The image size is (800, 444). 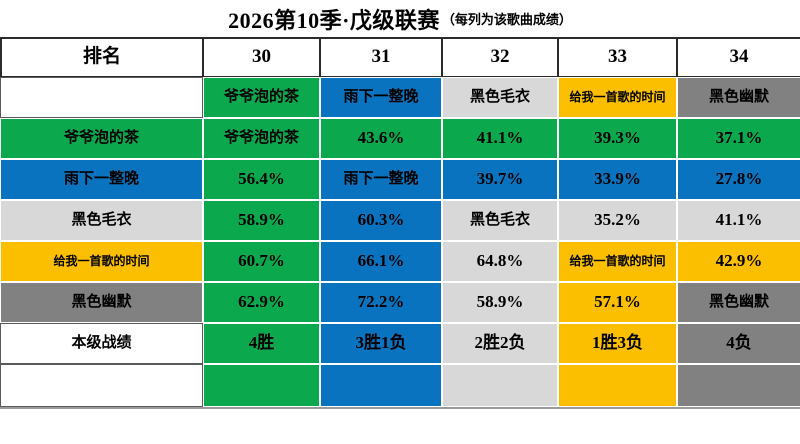 I want to click on match-cell-r4c32: 64.8%, so click(x=500, y=261).